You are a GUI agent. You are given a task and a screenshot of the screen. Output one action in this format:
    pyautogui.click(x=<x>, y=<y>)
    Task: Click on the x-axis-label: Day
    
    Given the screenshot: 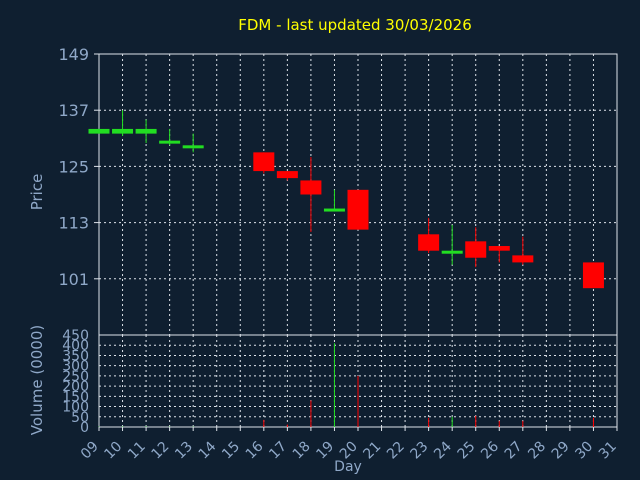 What is the action you would take?
    pyautogui.click(x=348, y=467)
    